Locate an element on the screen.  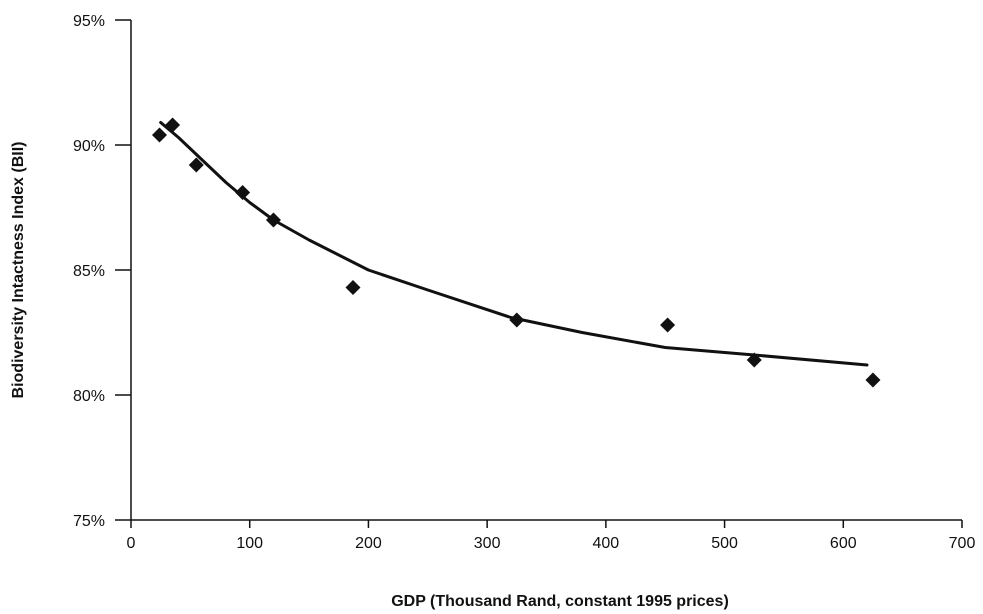
y-tick-label: 85% is located at coordinates (89, 271).